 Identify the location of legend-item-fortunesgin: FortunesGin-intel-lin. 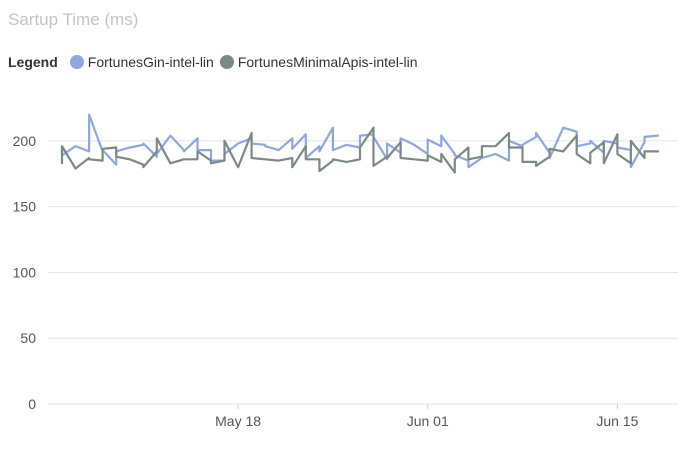
(141, 62).